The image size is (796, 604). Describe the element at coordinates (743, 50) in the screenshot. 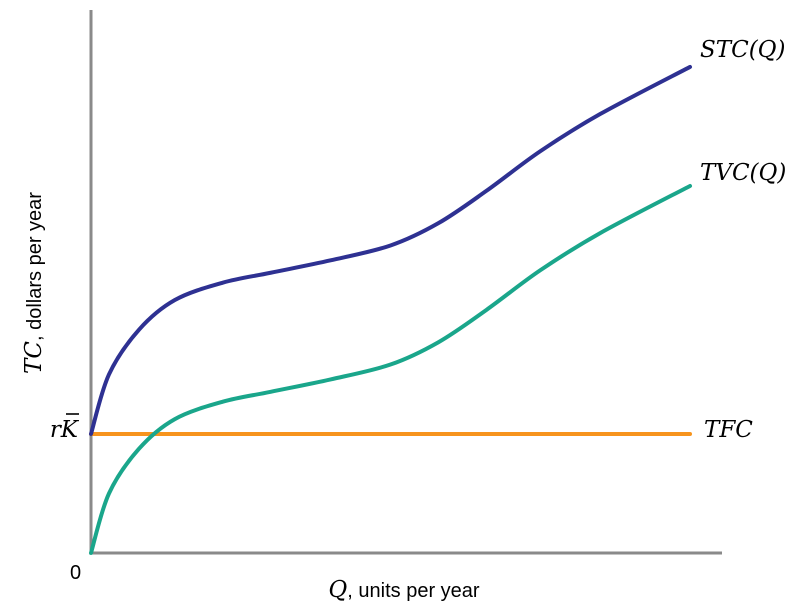

I see `stc-label: STC(Q)` at that location.